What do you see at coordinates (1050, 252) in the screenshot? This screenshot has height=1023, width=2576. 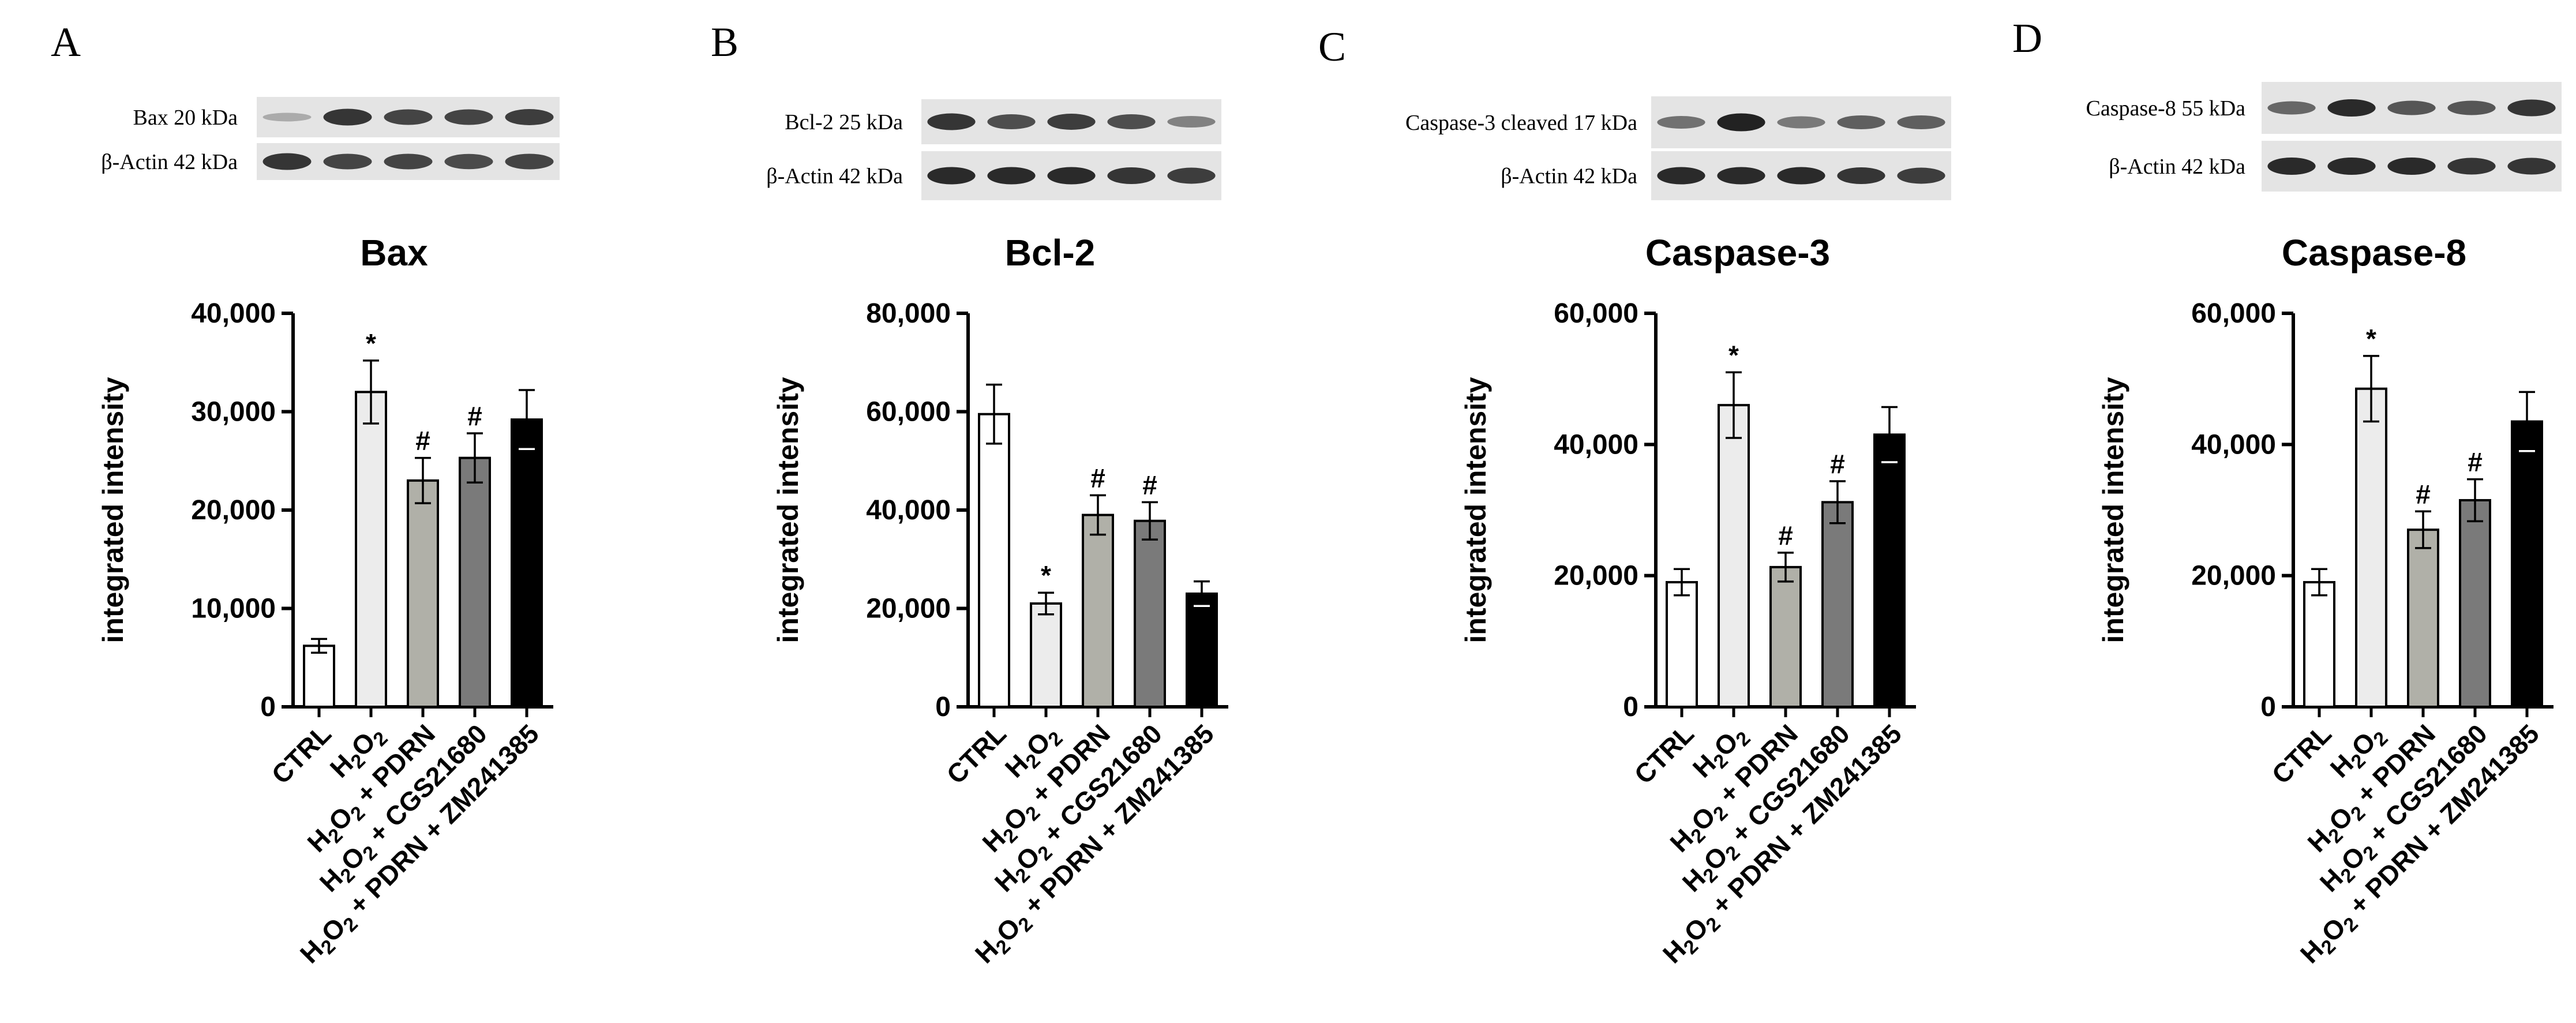 I see `chart-title: Bcl-2` at bounding box center [1050, 252].